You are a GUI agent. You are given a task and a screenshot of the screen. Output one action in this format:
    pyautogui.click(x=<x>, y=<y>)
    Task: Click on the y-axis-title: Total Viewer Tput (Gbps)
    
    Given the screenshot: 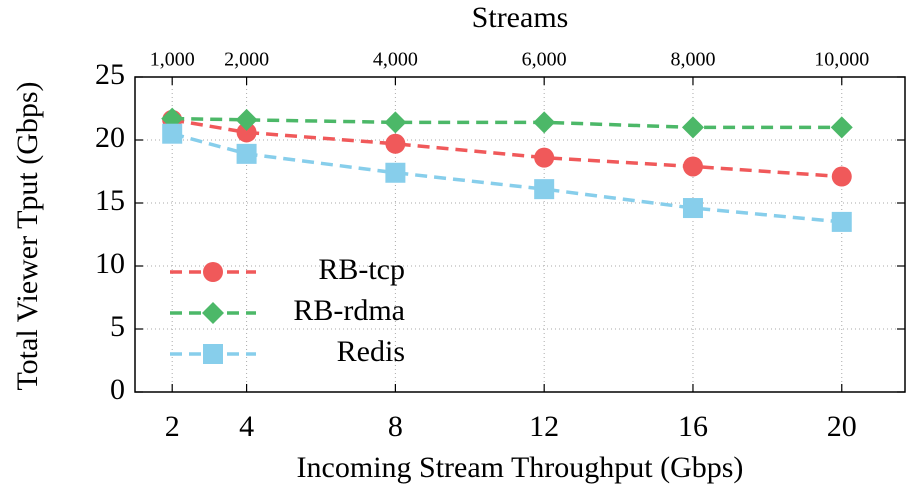 What is the action you would take?
    pyautogui.click(x=27, y=235)
    